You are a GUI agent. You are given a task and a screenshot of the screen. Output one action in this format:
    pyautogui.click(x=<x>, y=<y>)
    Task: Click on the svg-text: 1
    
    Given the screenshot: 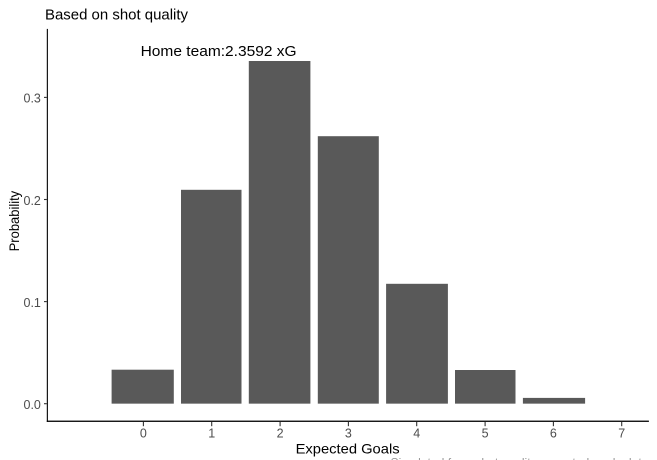 What is the action you would take?
    pyautogui.click(x=211, y=433)
    